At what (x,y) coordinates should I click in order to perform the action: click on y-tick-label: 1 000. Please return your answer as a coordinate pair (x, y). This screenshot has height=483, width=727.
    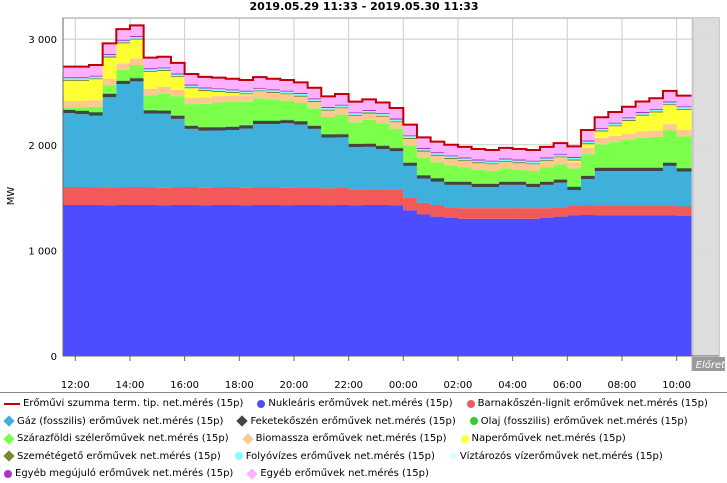
    Looking at the image, I should click on (42, 251).